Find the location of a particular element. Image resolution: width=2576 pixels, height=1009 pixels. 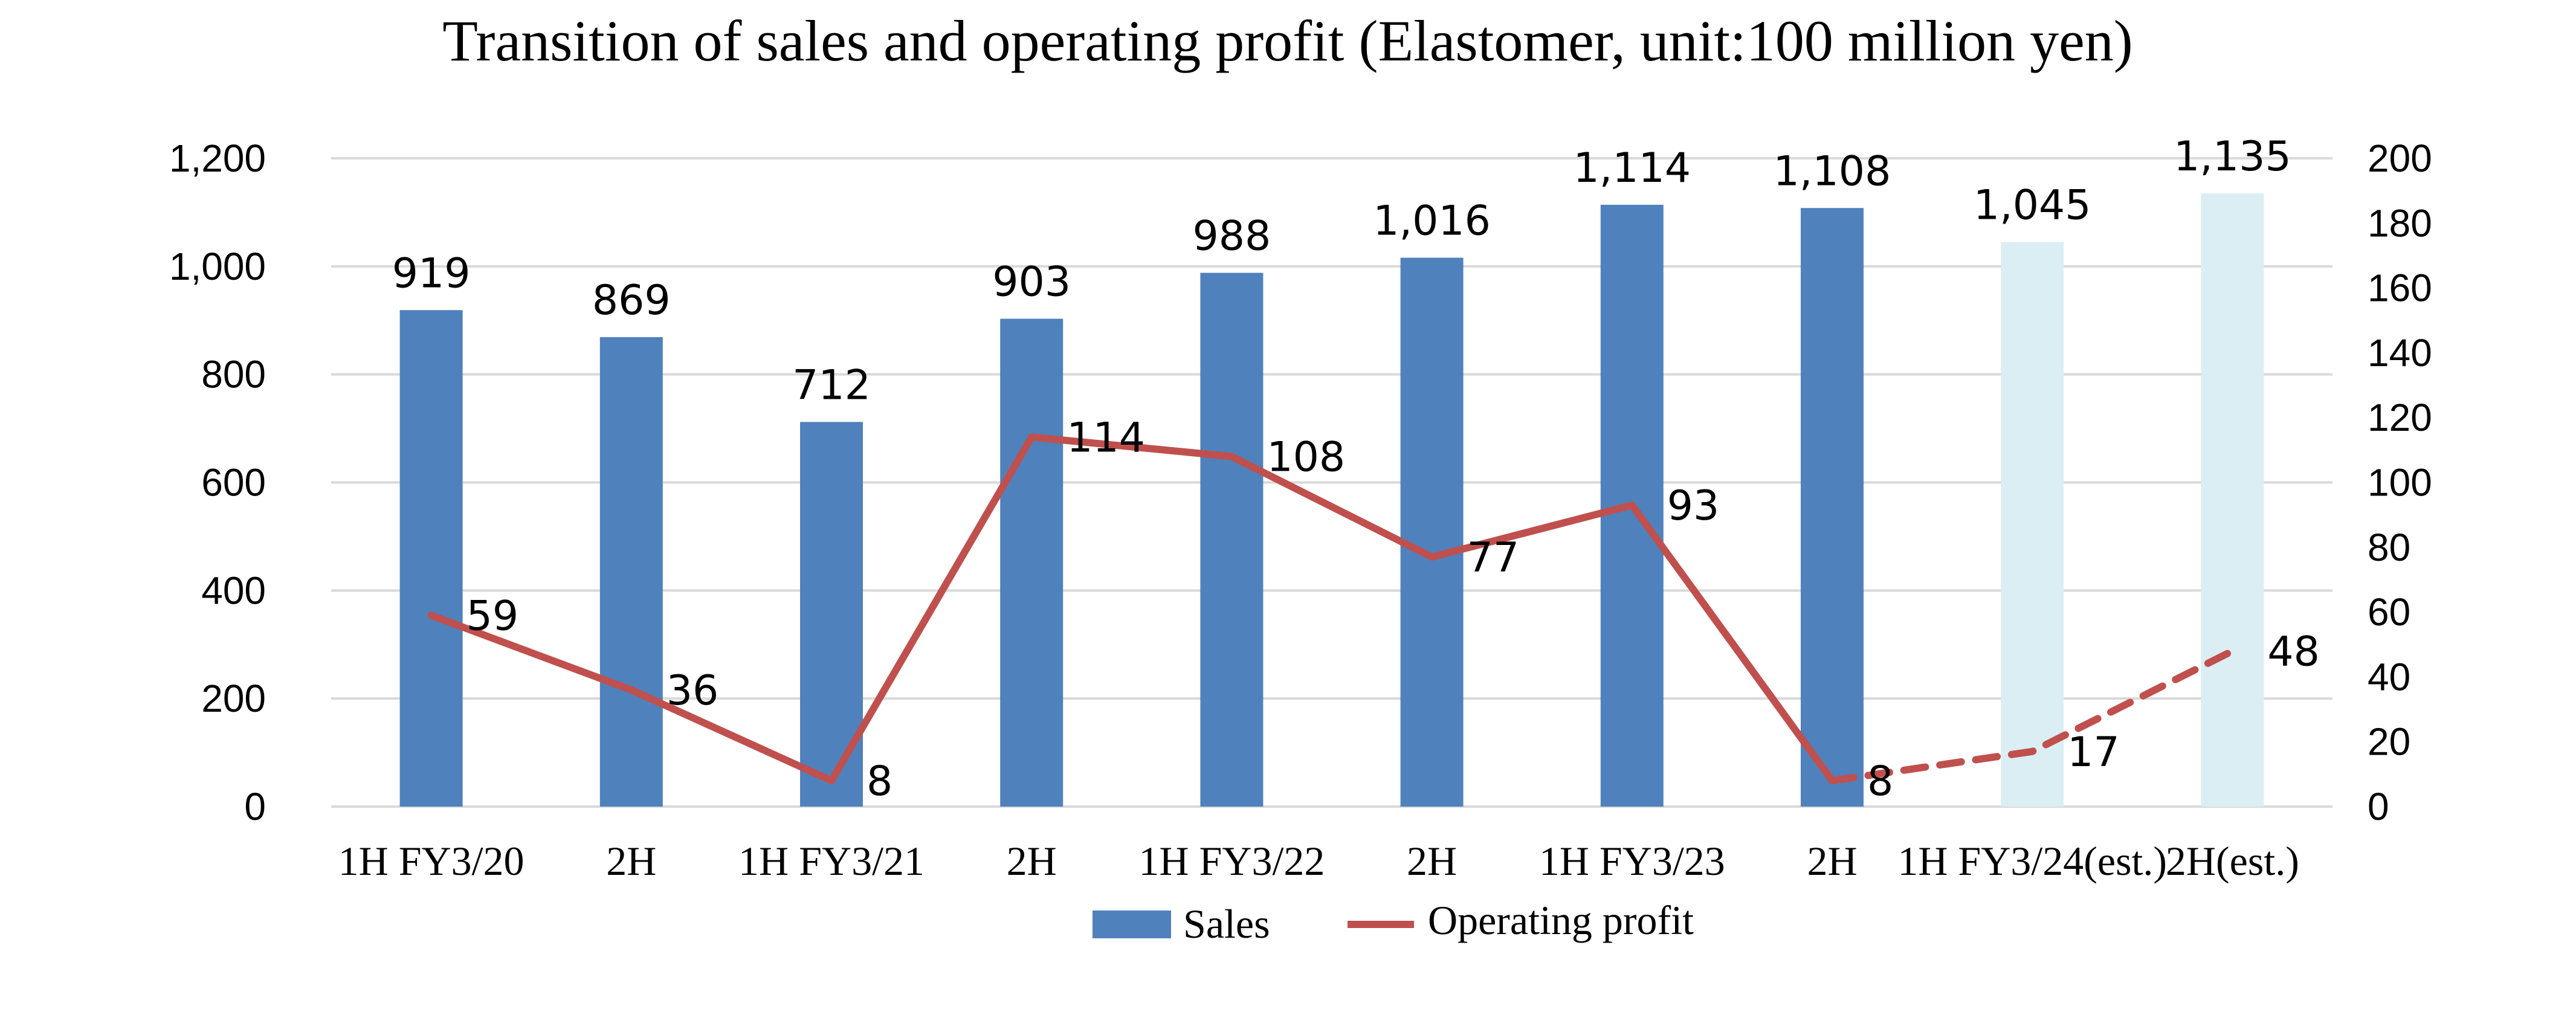

operating-profit-data-label: 59 is located at coordinates (493, 616).